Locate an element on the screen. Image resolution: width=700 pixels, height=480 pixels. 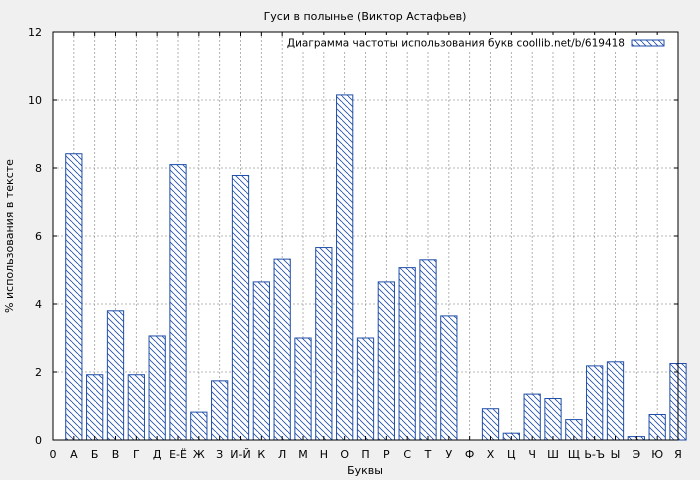
x-tick-label: Ц is located at coordinates (511, 454).